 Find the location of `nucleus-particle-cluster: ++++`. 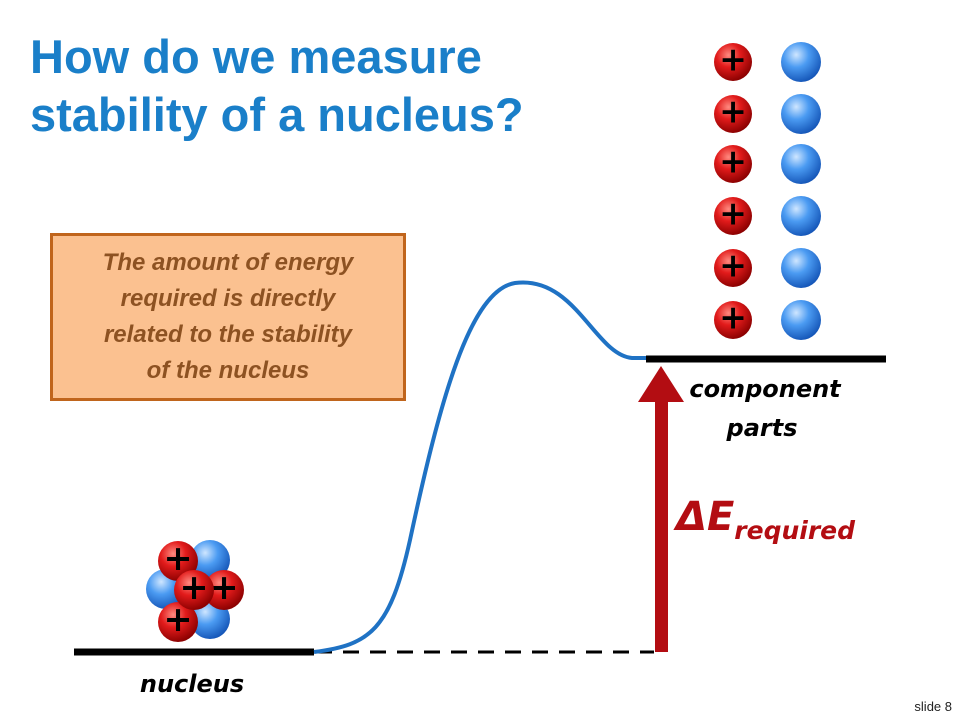

nucleus-particle-cluster: ++++ is located at coordinates (195, 590).